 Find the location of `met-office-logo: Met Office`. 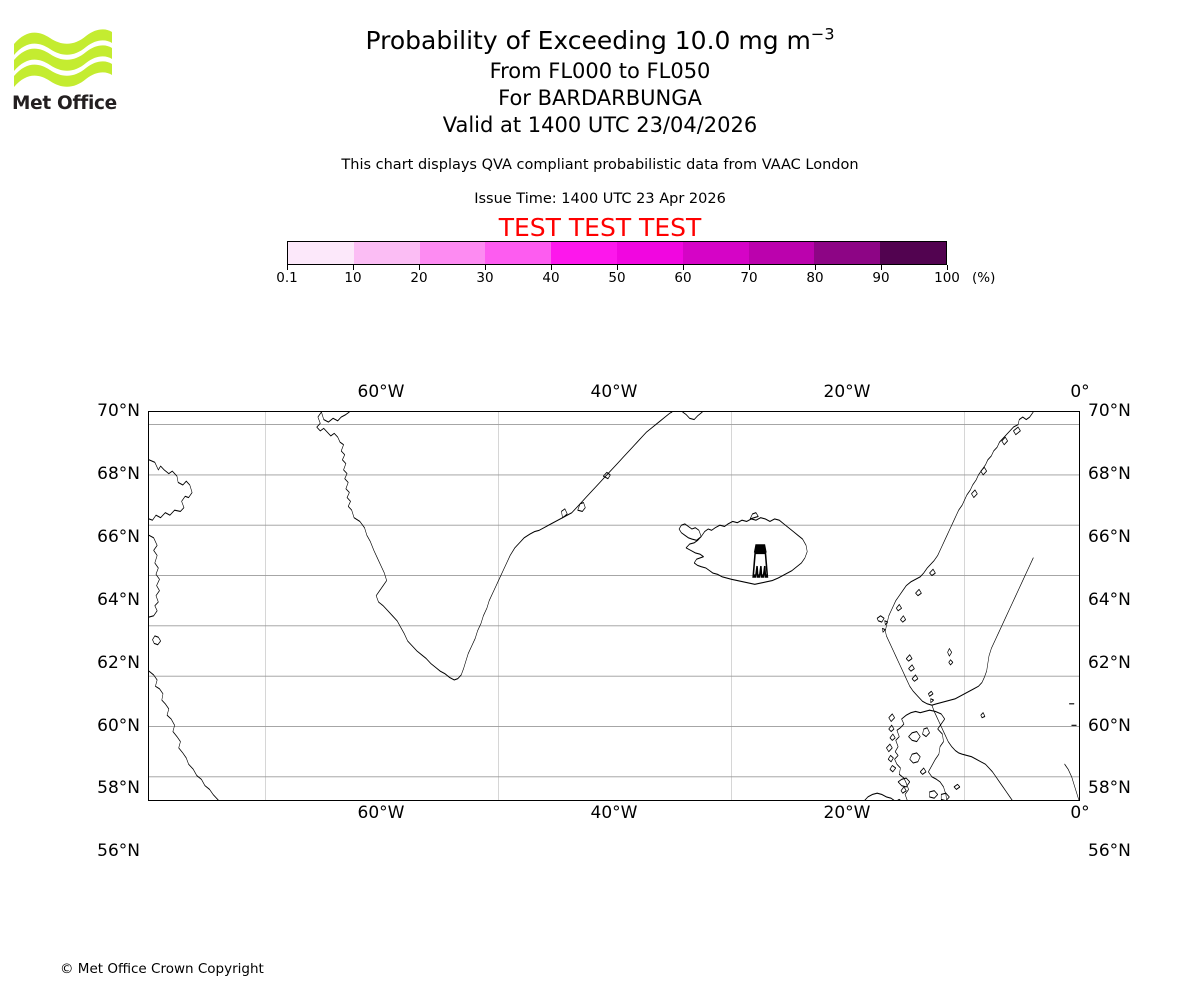

met-office-logo: Met Office is located at coordinates (67, 69).